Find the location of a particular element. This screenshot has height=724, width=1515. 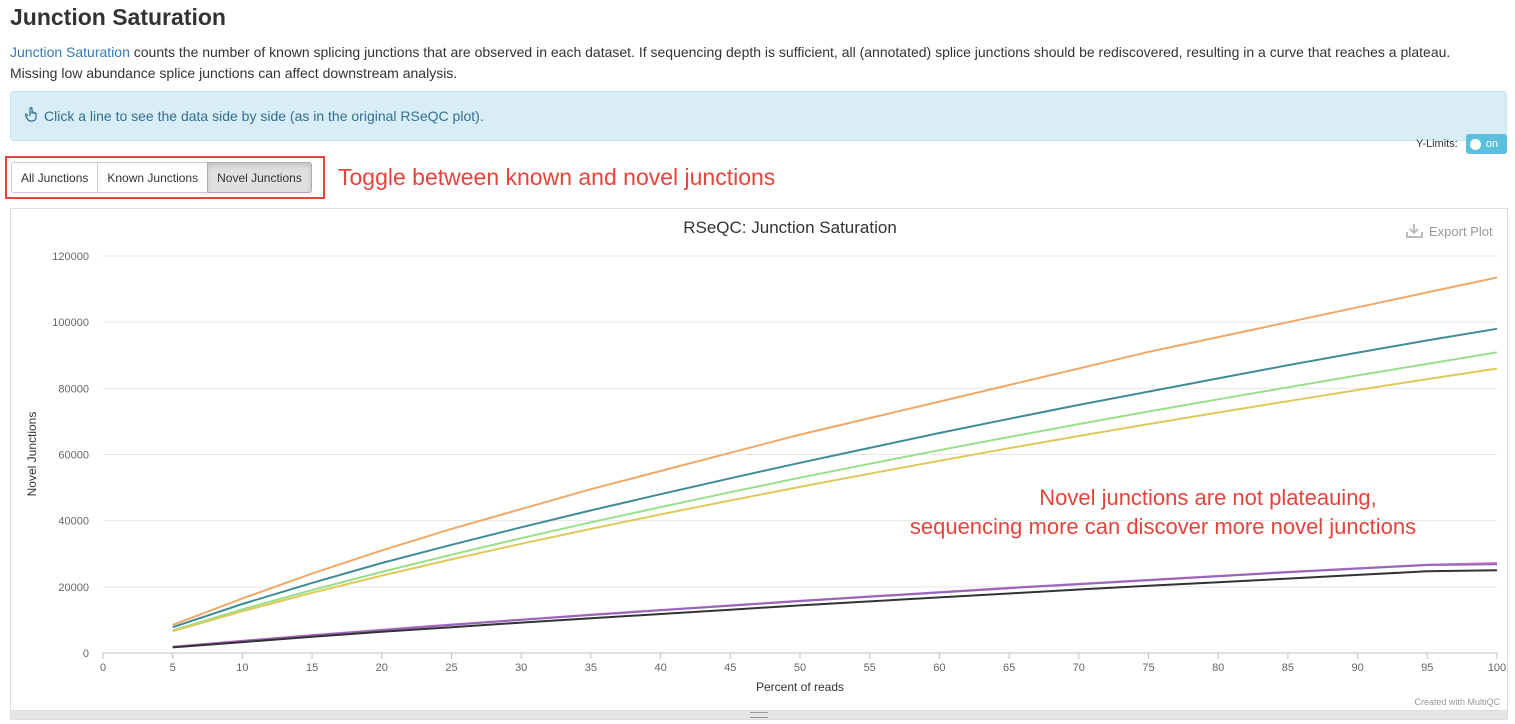

y-tick-label: 0 is located at coordinates (86, 654).